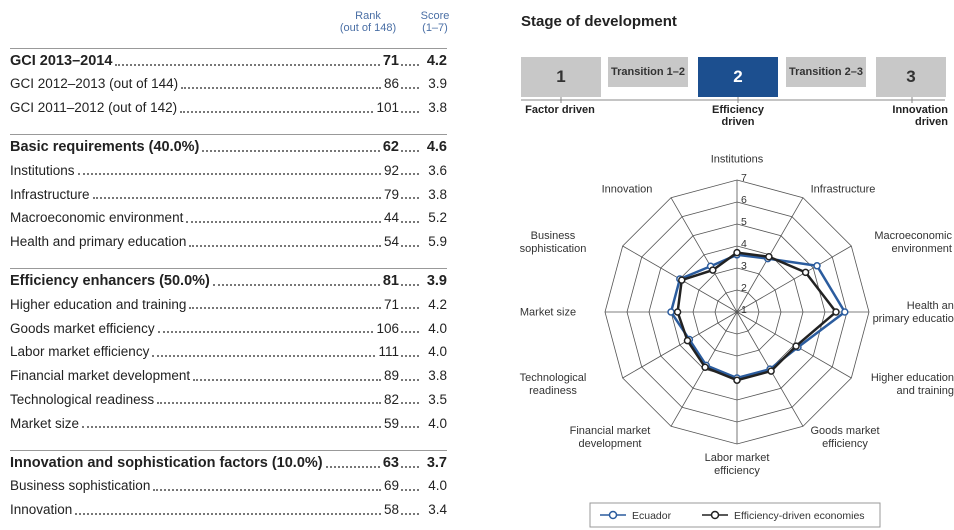 This screenshot has height=530, width=954. What do you see at coordinates (368, 16) in the screenshot?
I see `rank-label: Rank` at bounding box center [368, 16].